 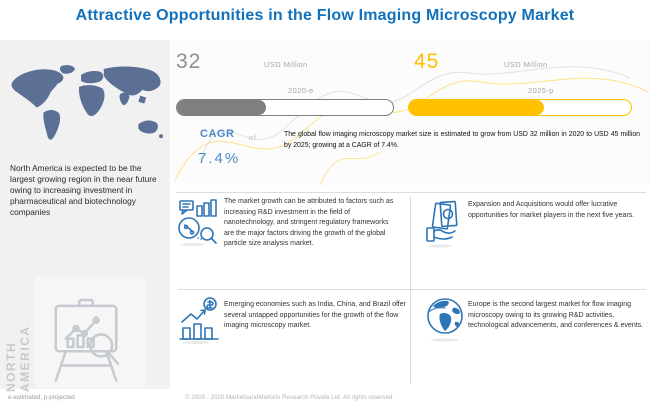 I want to click on easel-backdrop, so click(x=90, y=332).